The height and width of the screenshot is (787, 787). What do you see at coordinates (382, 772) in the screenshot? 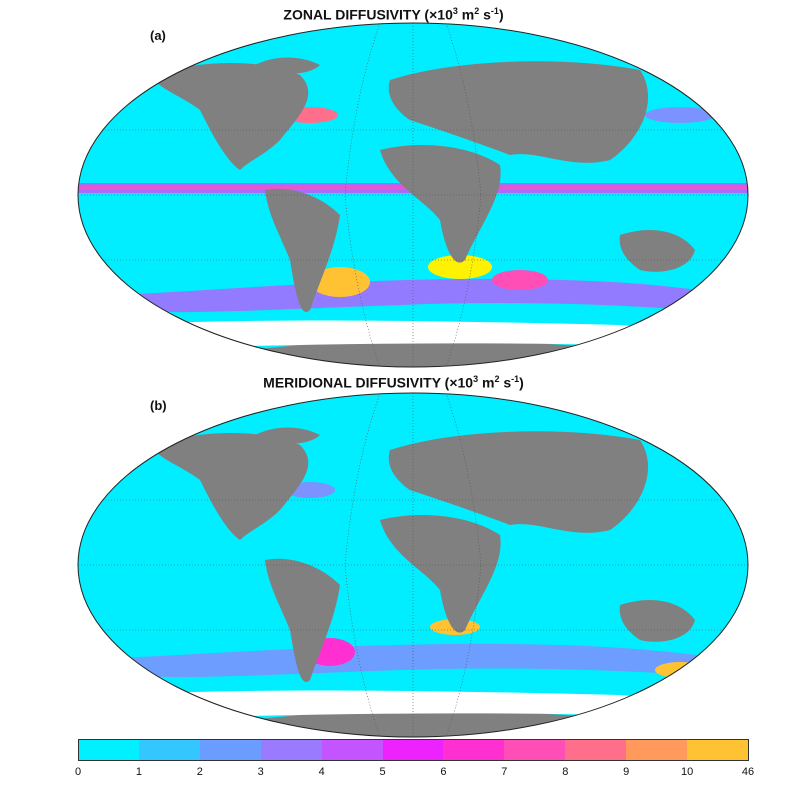
I see `colorbar-tick-label: 5` at bounding box center [382, 772].